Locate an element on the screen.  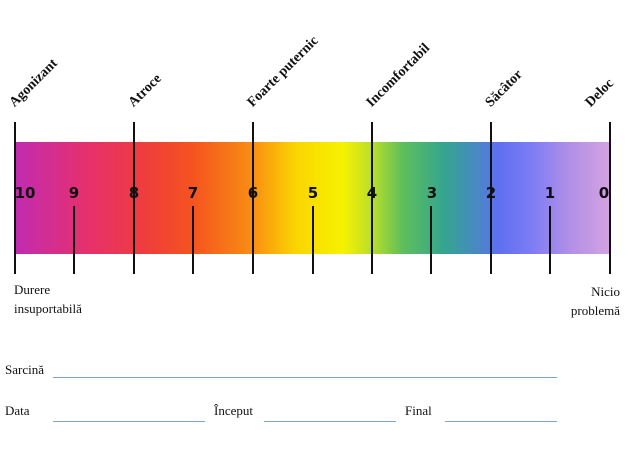
scale-number: 3 is located at coordinates (432, 193).